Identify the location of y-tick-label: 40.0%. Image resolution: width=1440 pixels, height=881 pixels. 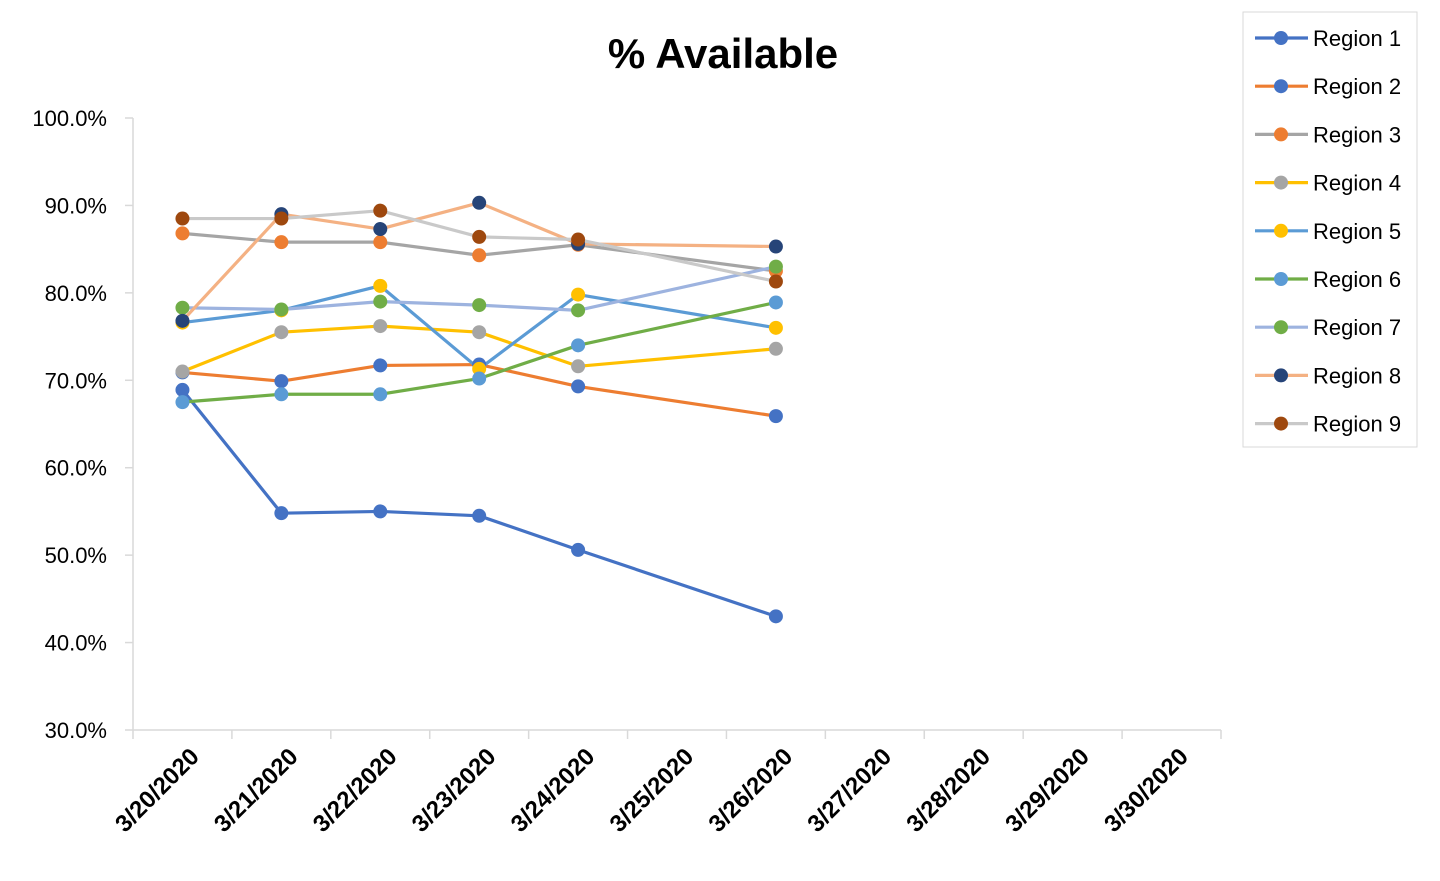
(76, 643).